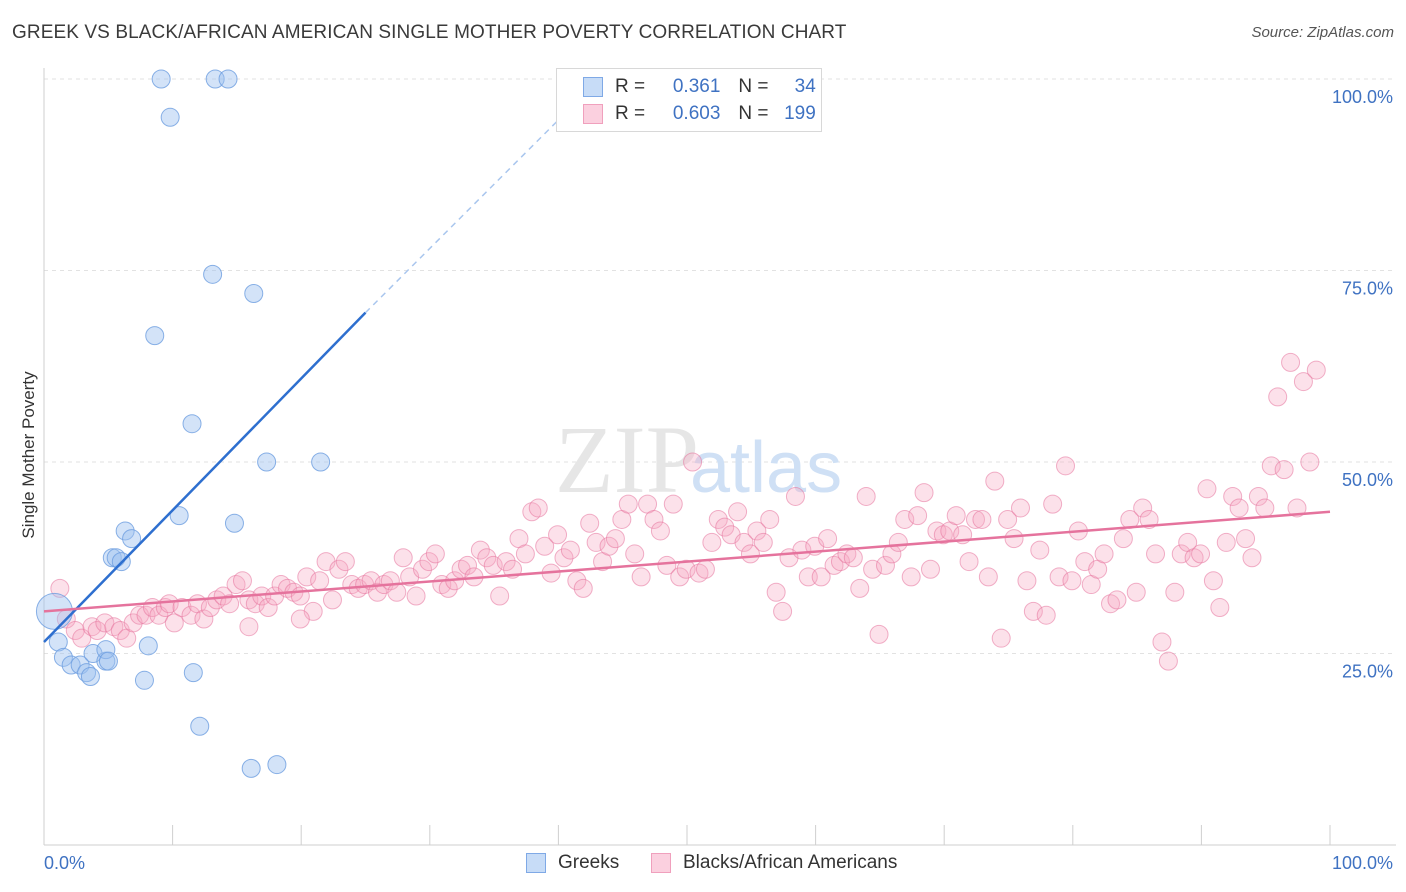  I want to click on source-label: Source: ZipAtlas.com, so click(1322, 32).